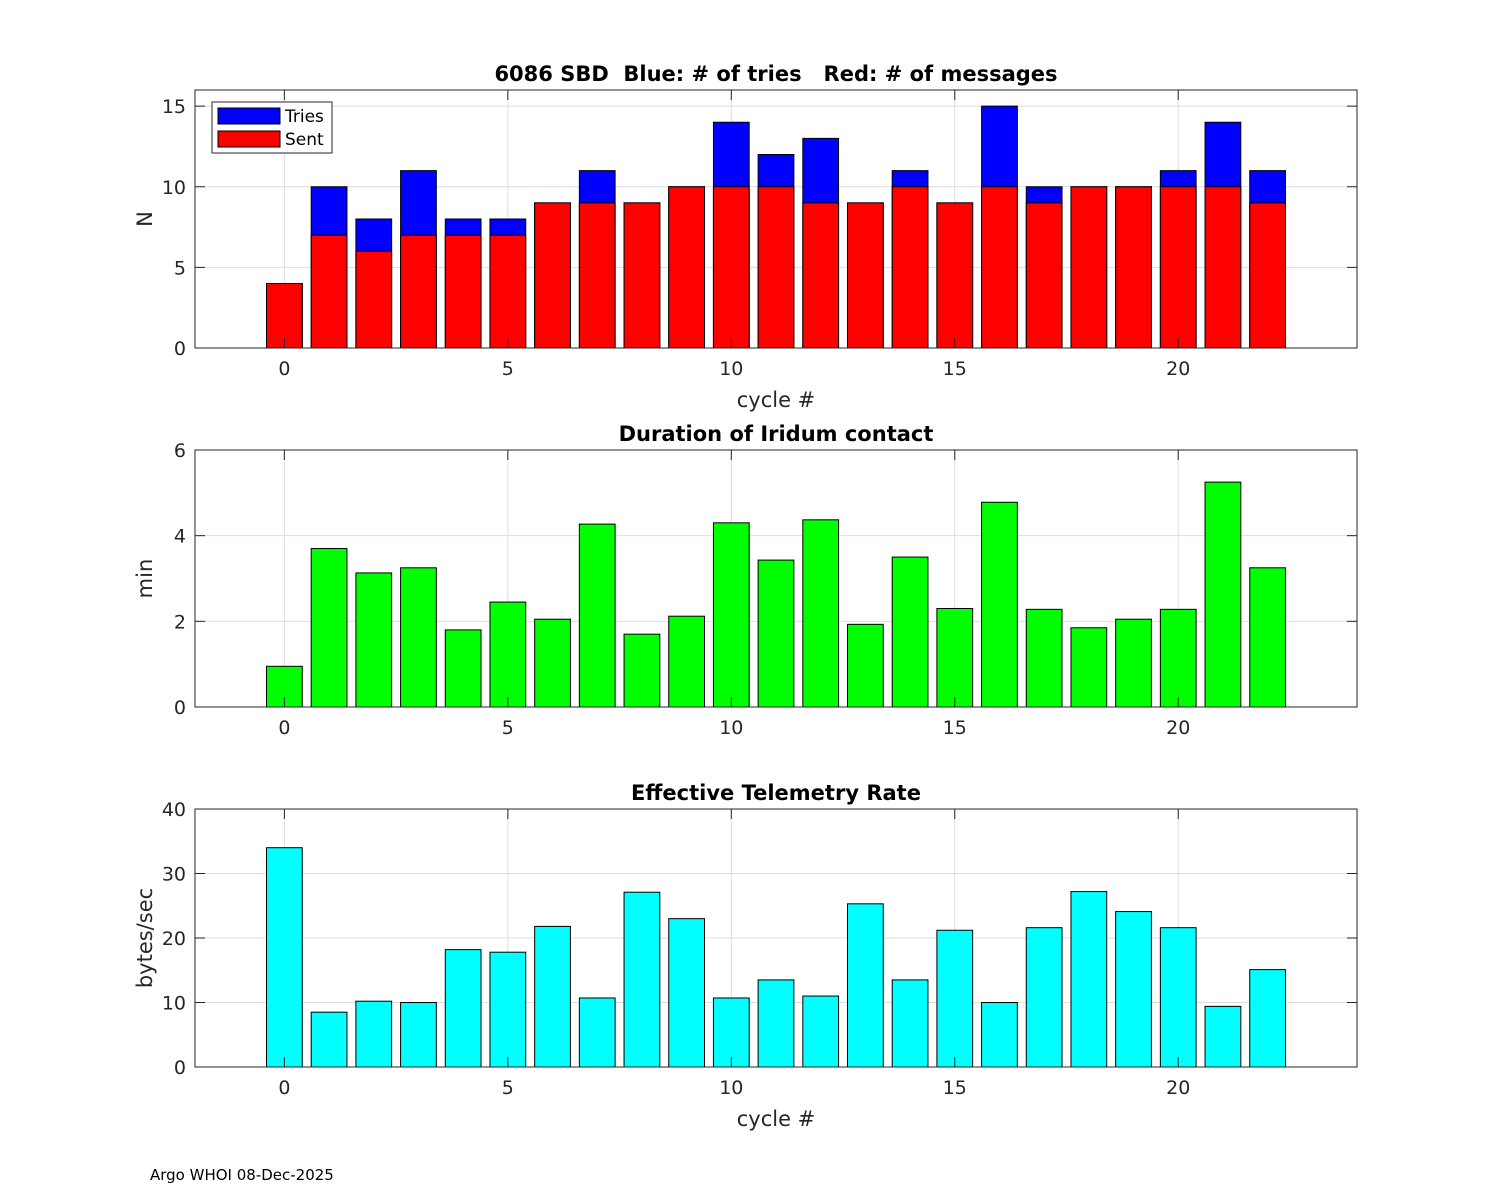  I want to click on y-axis-label: bytes/sec, so click(145, 938).